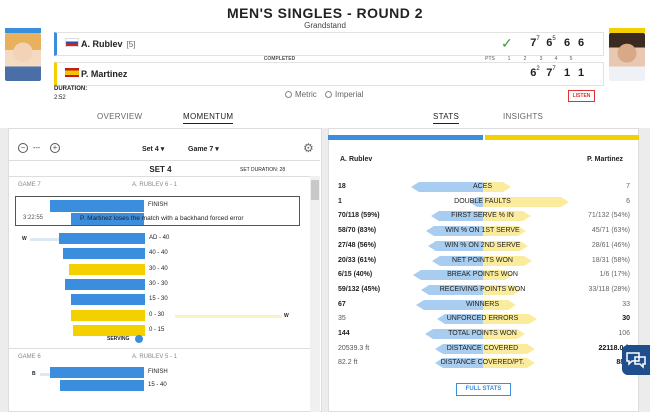  I want to click on stats-player2: P. Martinez, so click(605, 159).